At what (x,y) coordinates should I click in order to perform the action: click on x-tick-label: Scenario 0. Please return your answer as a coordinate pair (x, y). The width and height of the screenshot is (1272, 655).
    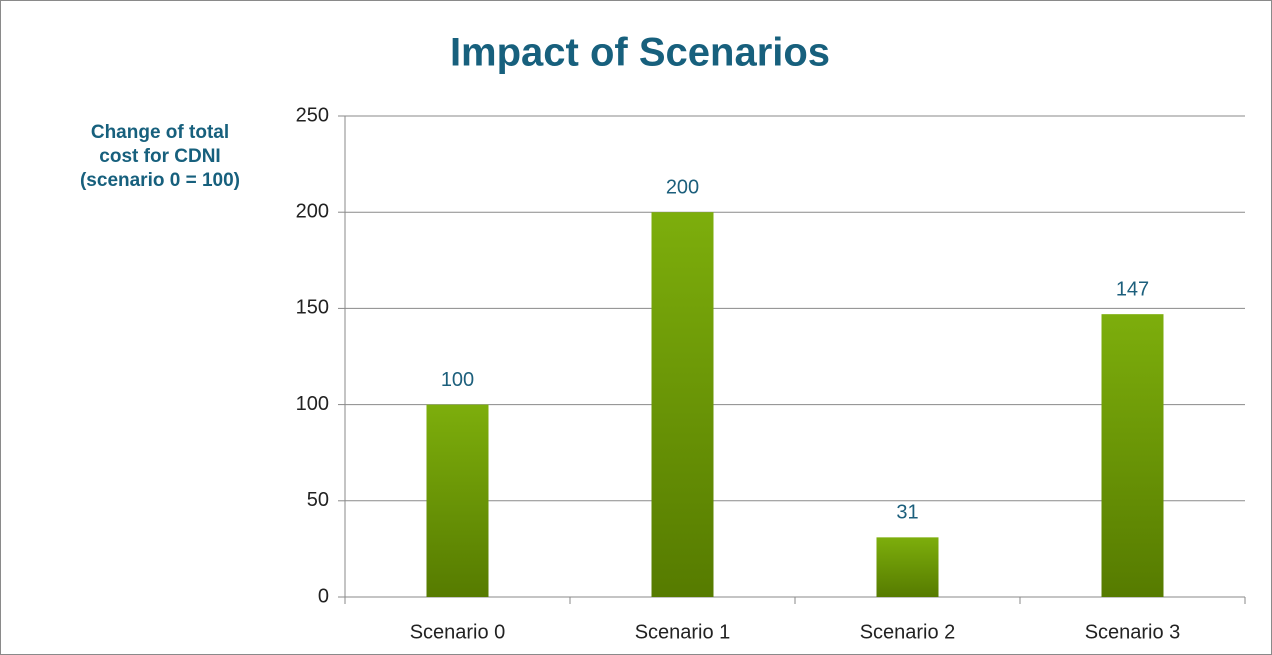
    Looking at the image, I should click on (458, 632).